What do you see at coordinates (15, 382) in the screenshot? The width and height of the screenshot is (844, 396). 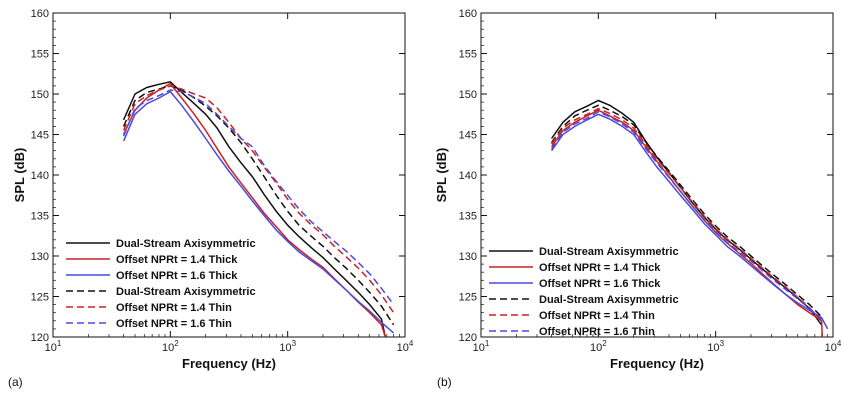 I see `panel-label: (a)` at bounding box center [15, 382].